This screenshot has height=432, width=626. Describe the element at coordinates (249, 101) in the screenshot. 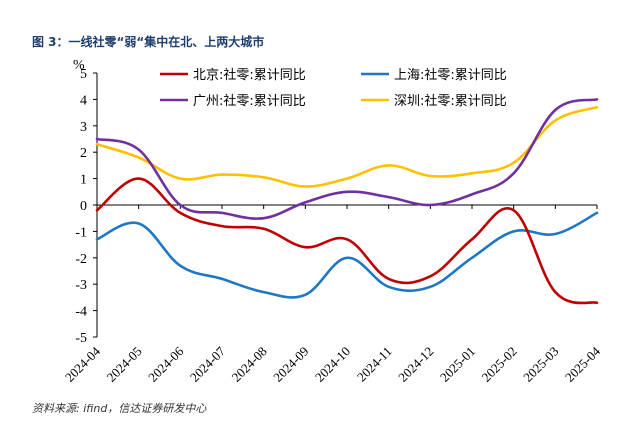

I see `legend-label: 广州:社零:累计同比` at that location.